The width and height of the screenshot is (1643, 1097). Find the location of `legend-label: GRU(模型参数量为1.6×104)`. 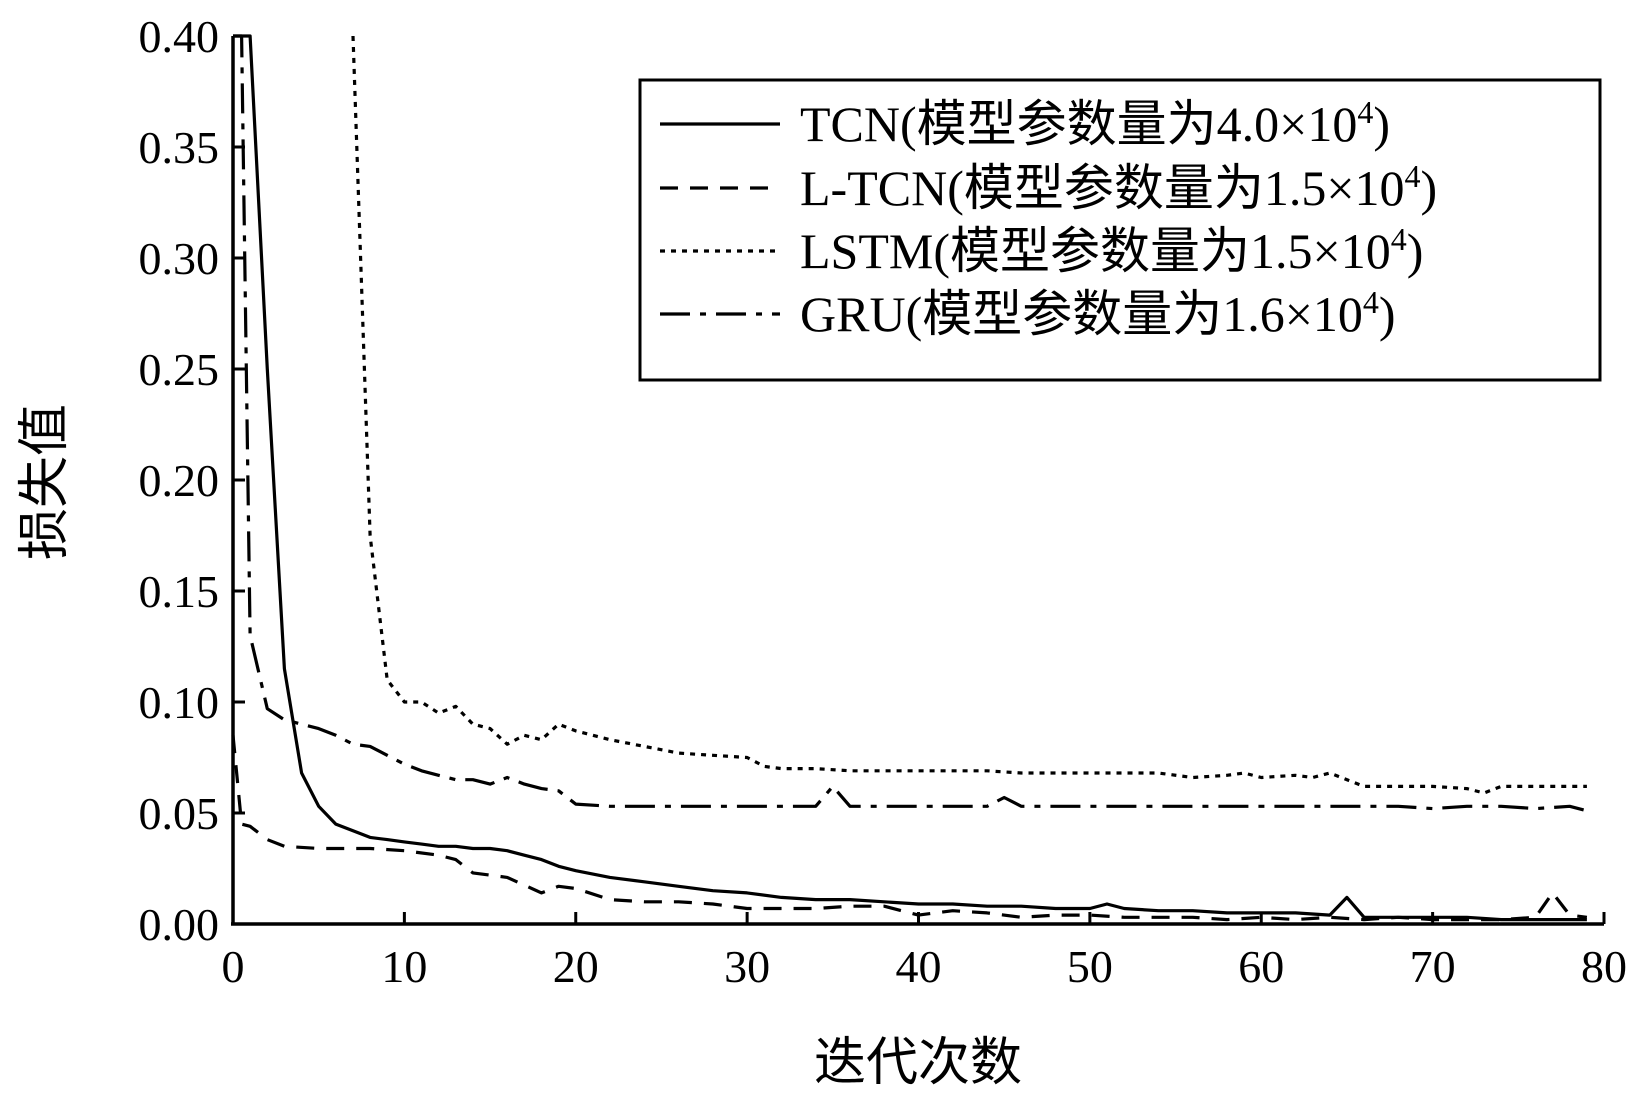

legend-label: GRU(模型参数量为1.6×104) is located at coordinates (1098, 313).